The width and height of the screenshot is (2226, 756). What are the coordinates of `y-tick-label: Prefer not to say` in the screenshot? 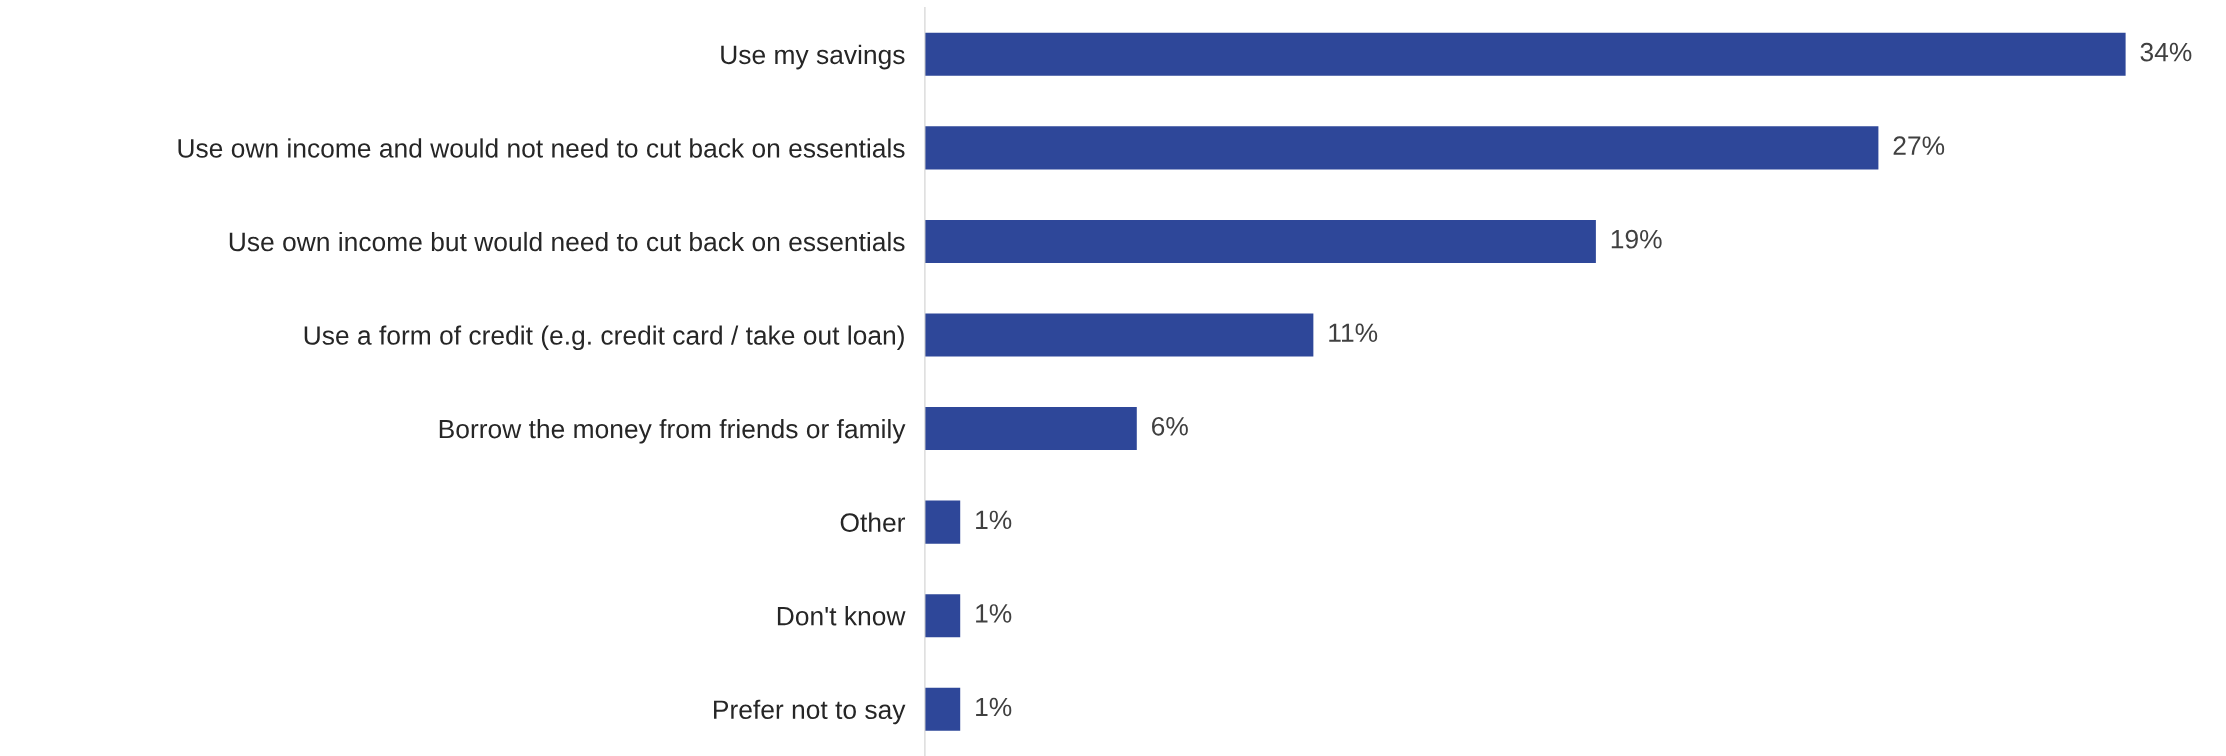 It's located at (810, 712).